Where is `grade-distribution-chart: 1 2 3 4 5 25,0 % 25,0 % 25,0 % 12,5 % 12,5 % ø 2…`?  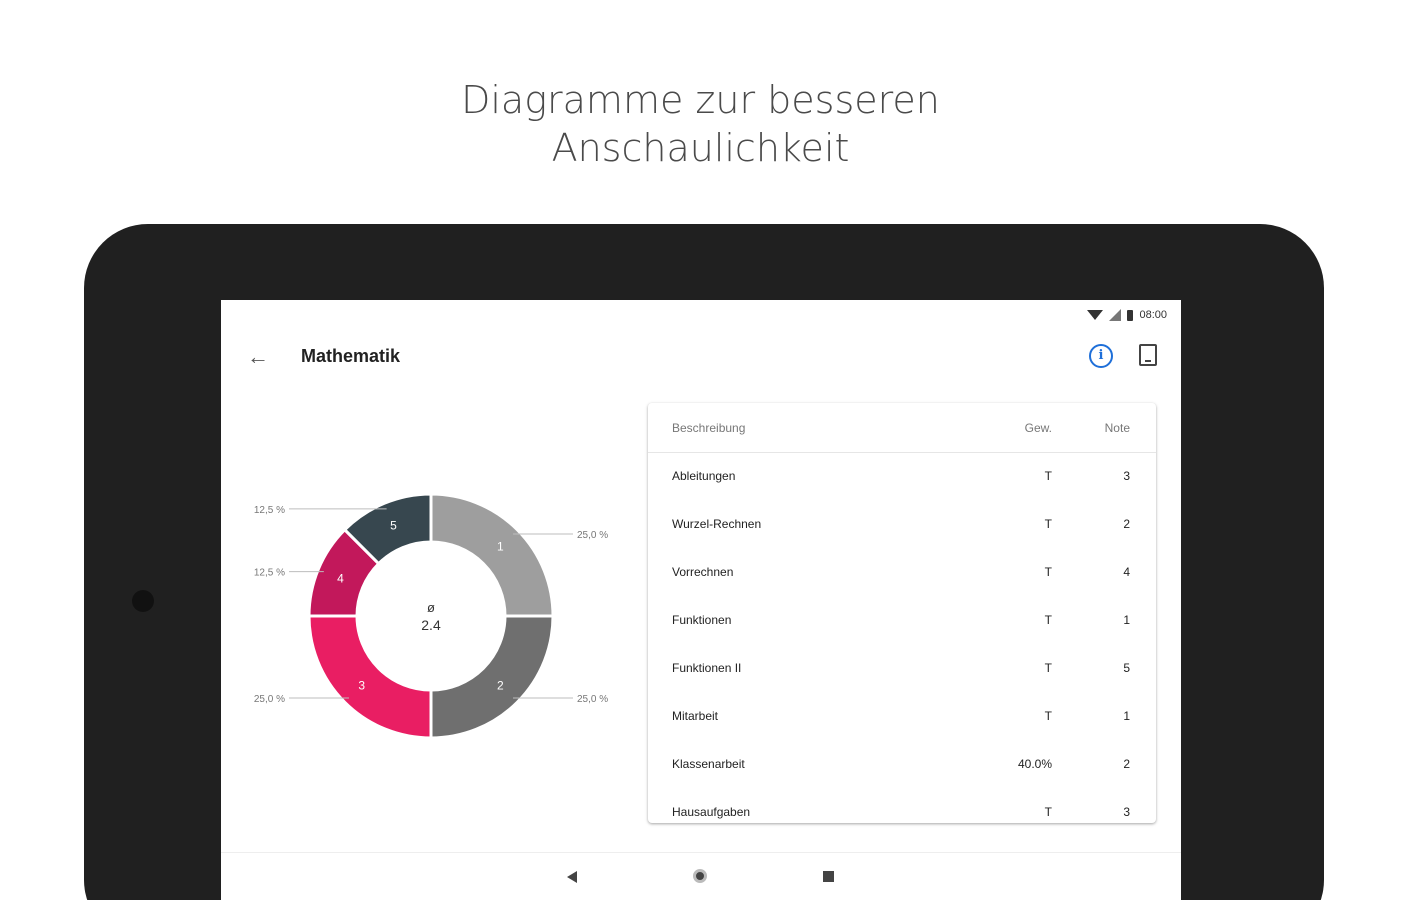
grade-distribution-chart: 1 2 3 4 5 25,0 % 25,0 % 25,0 % 12,5 % 12,5 % ø 2… is located at coordinates (431, 620).